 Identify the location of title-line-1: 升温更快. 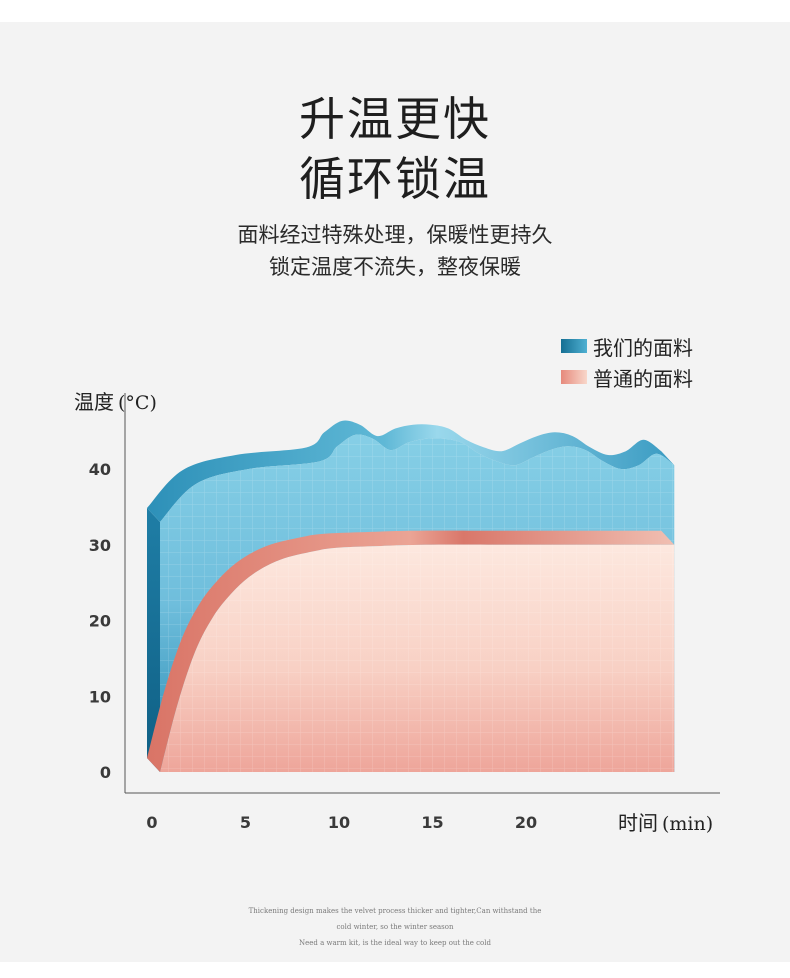
(395, 119).